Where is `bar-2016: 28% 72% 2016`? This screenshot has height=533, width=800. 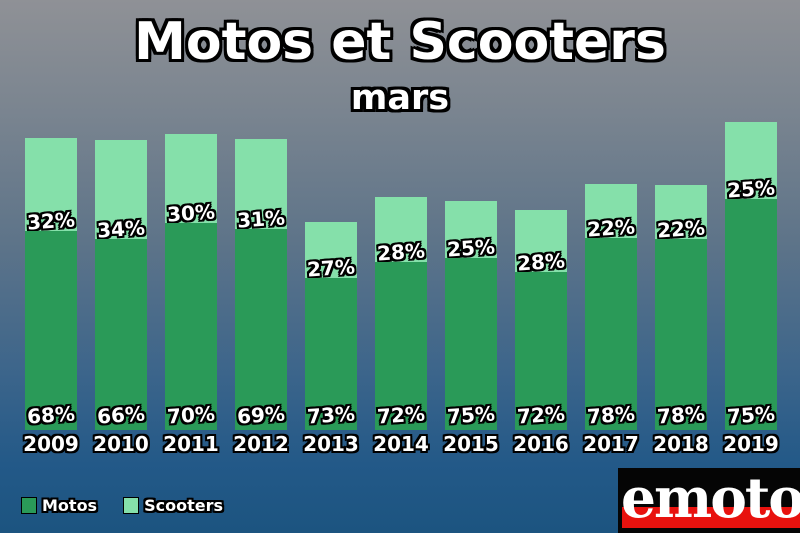 bar-2016: 28% 72% 2016 is located at coordinates (541, 333).